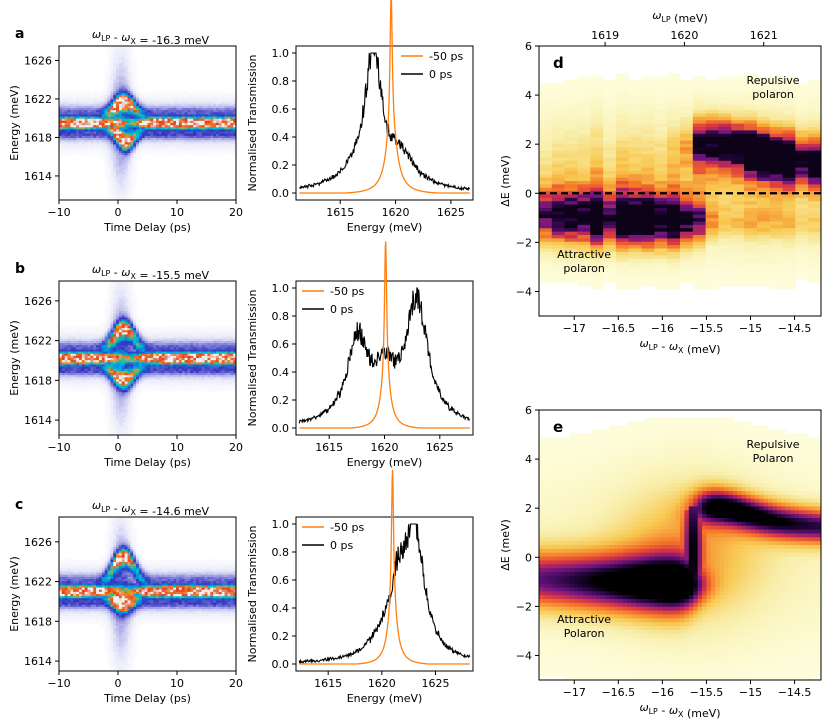 This screenshot has height=728, width=830. I want to click on e-map-heatmap, so click(680, 548).